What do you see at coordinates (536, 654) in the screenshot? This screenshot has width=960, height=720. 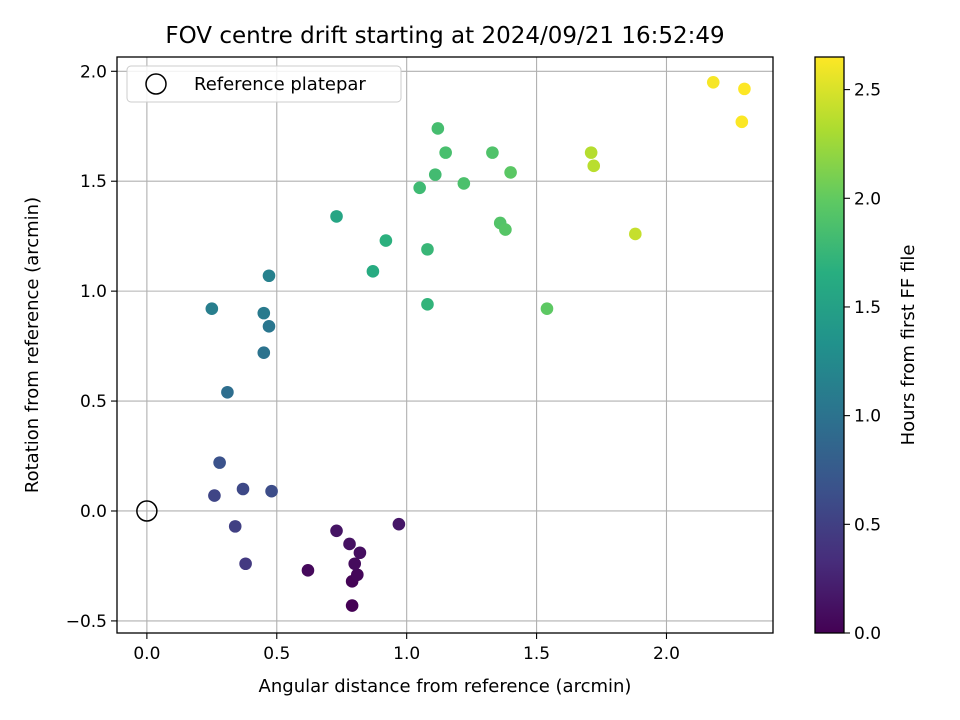 I see `x-tick-label-3: 1.5` at bounding box center [536, 654].